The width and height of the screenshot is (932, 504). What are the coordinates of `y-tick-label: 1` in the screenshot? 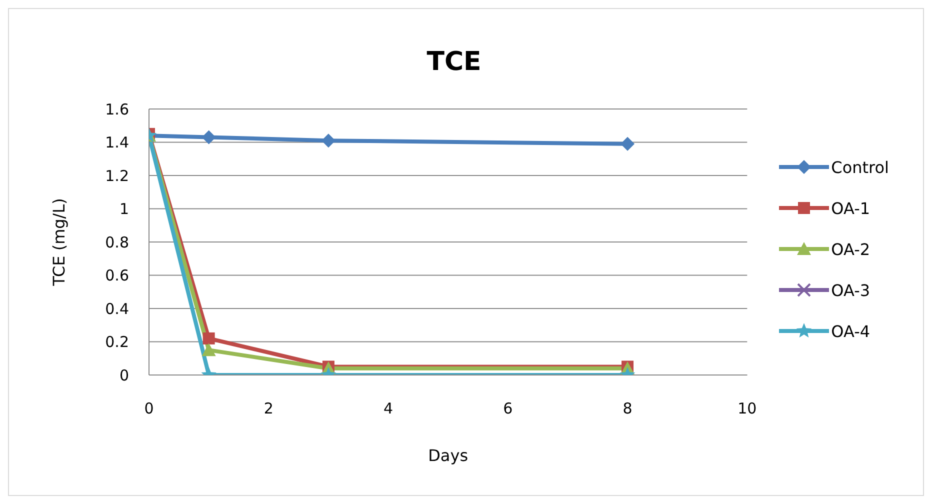 It's located at (124, 209).